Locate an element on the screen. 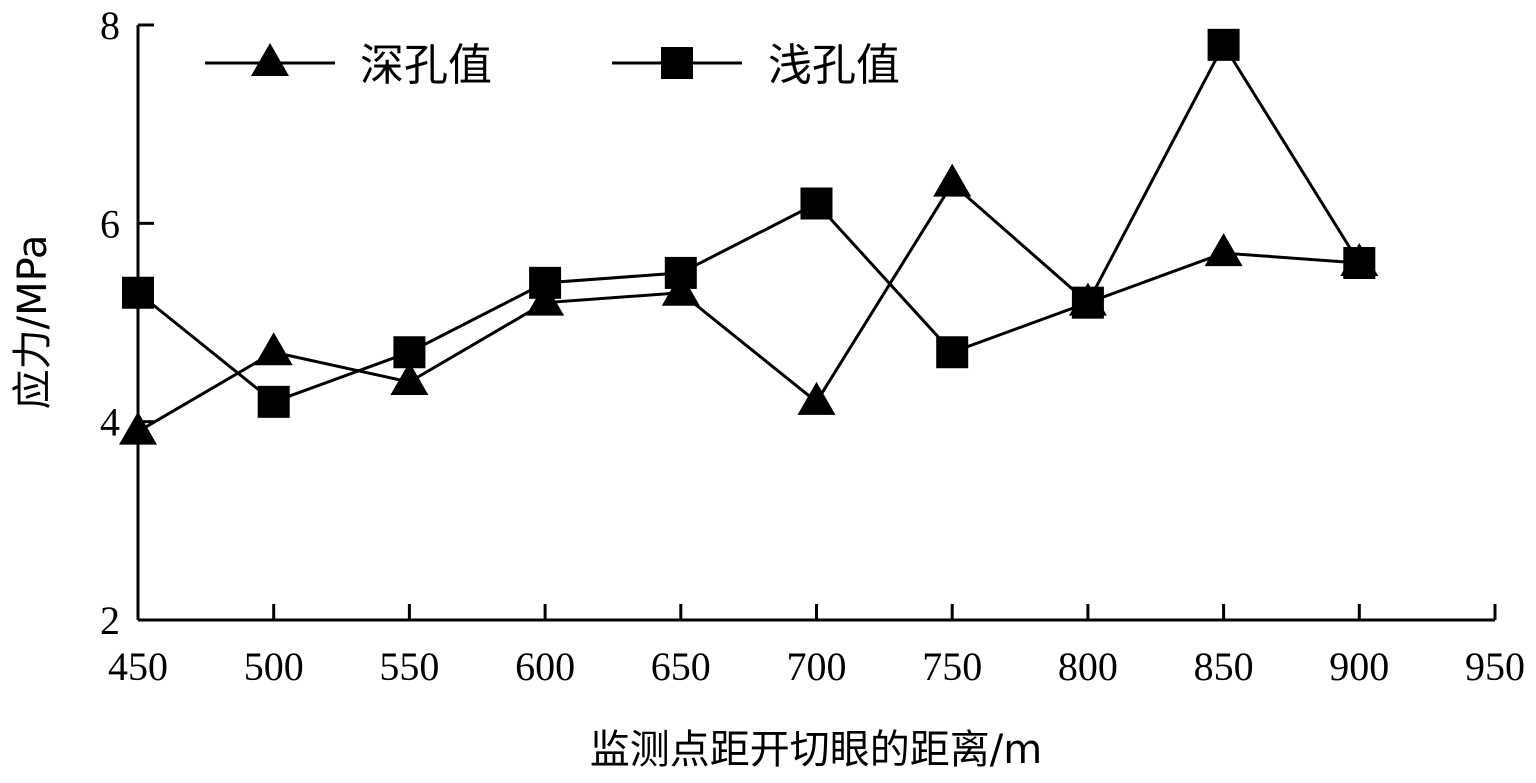 This screenshot has width=1536, height=783. legend: 深孔值 浅孔值 is located at coordinates (552, 65).